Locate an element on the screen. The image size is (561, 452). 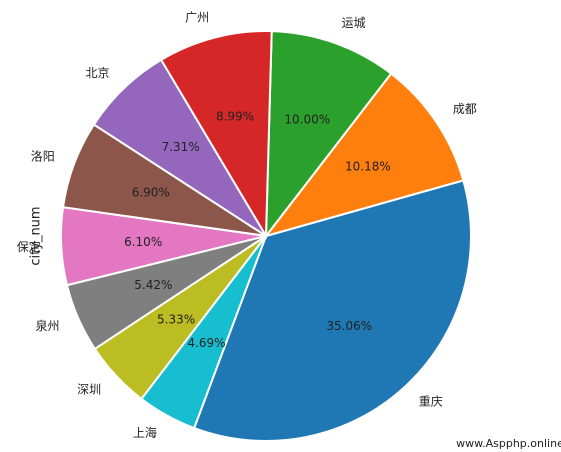
slice-label: 成都 is located at coordinates (465, 109).